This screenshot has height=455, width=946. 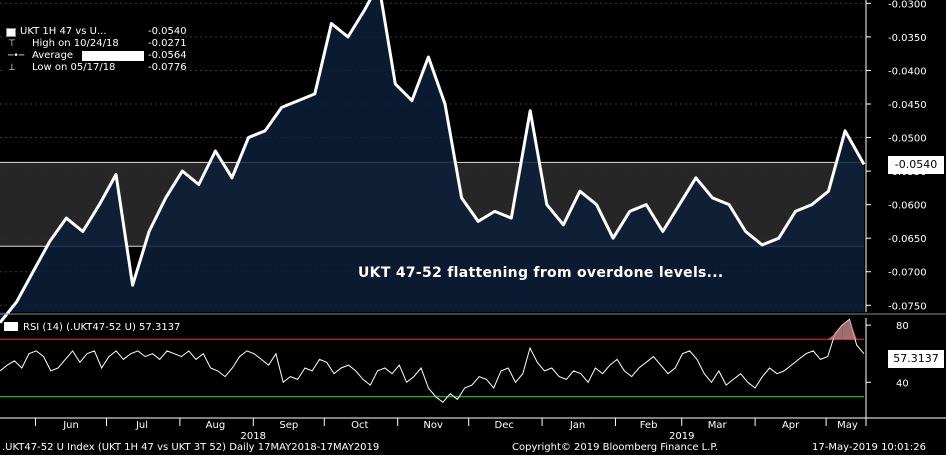 What do you see at coordinates (907, 38) in the screenshot?
I see `y-tick-label: -0.0350` at bounding box center [907, 38].